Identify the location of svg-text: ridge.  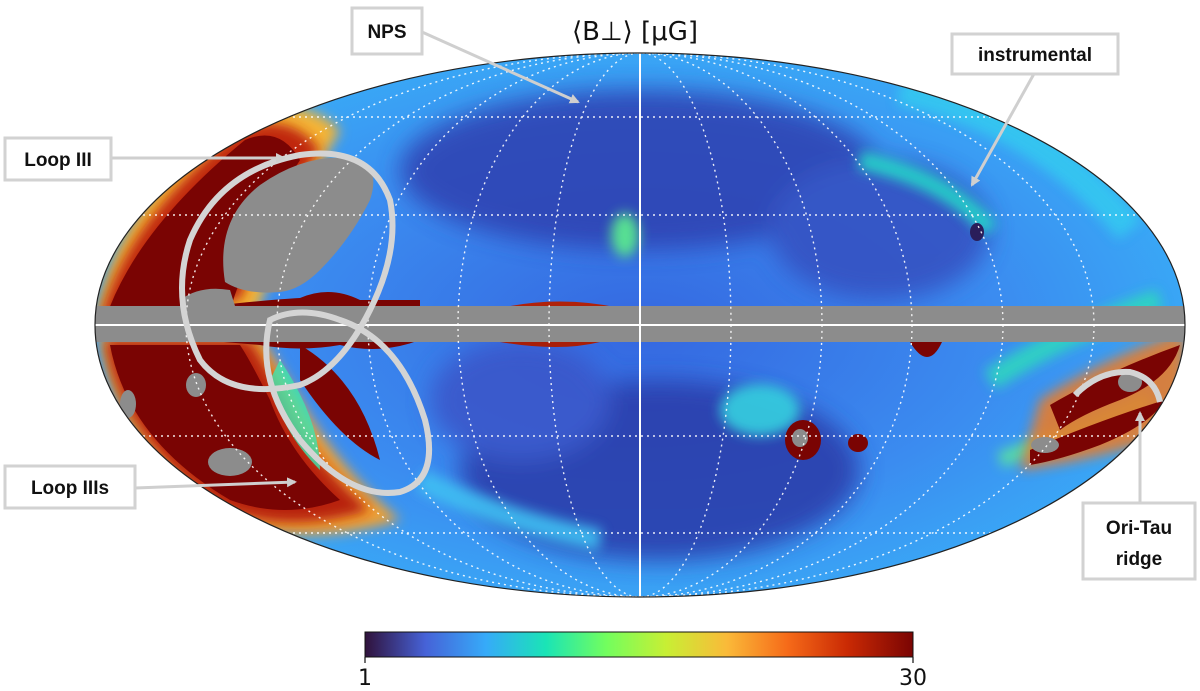
(1139, 559).